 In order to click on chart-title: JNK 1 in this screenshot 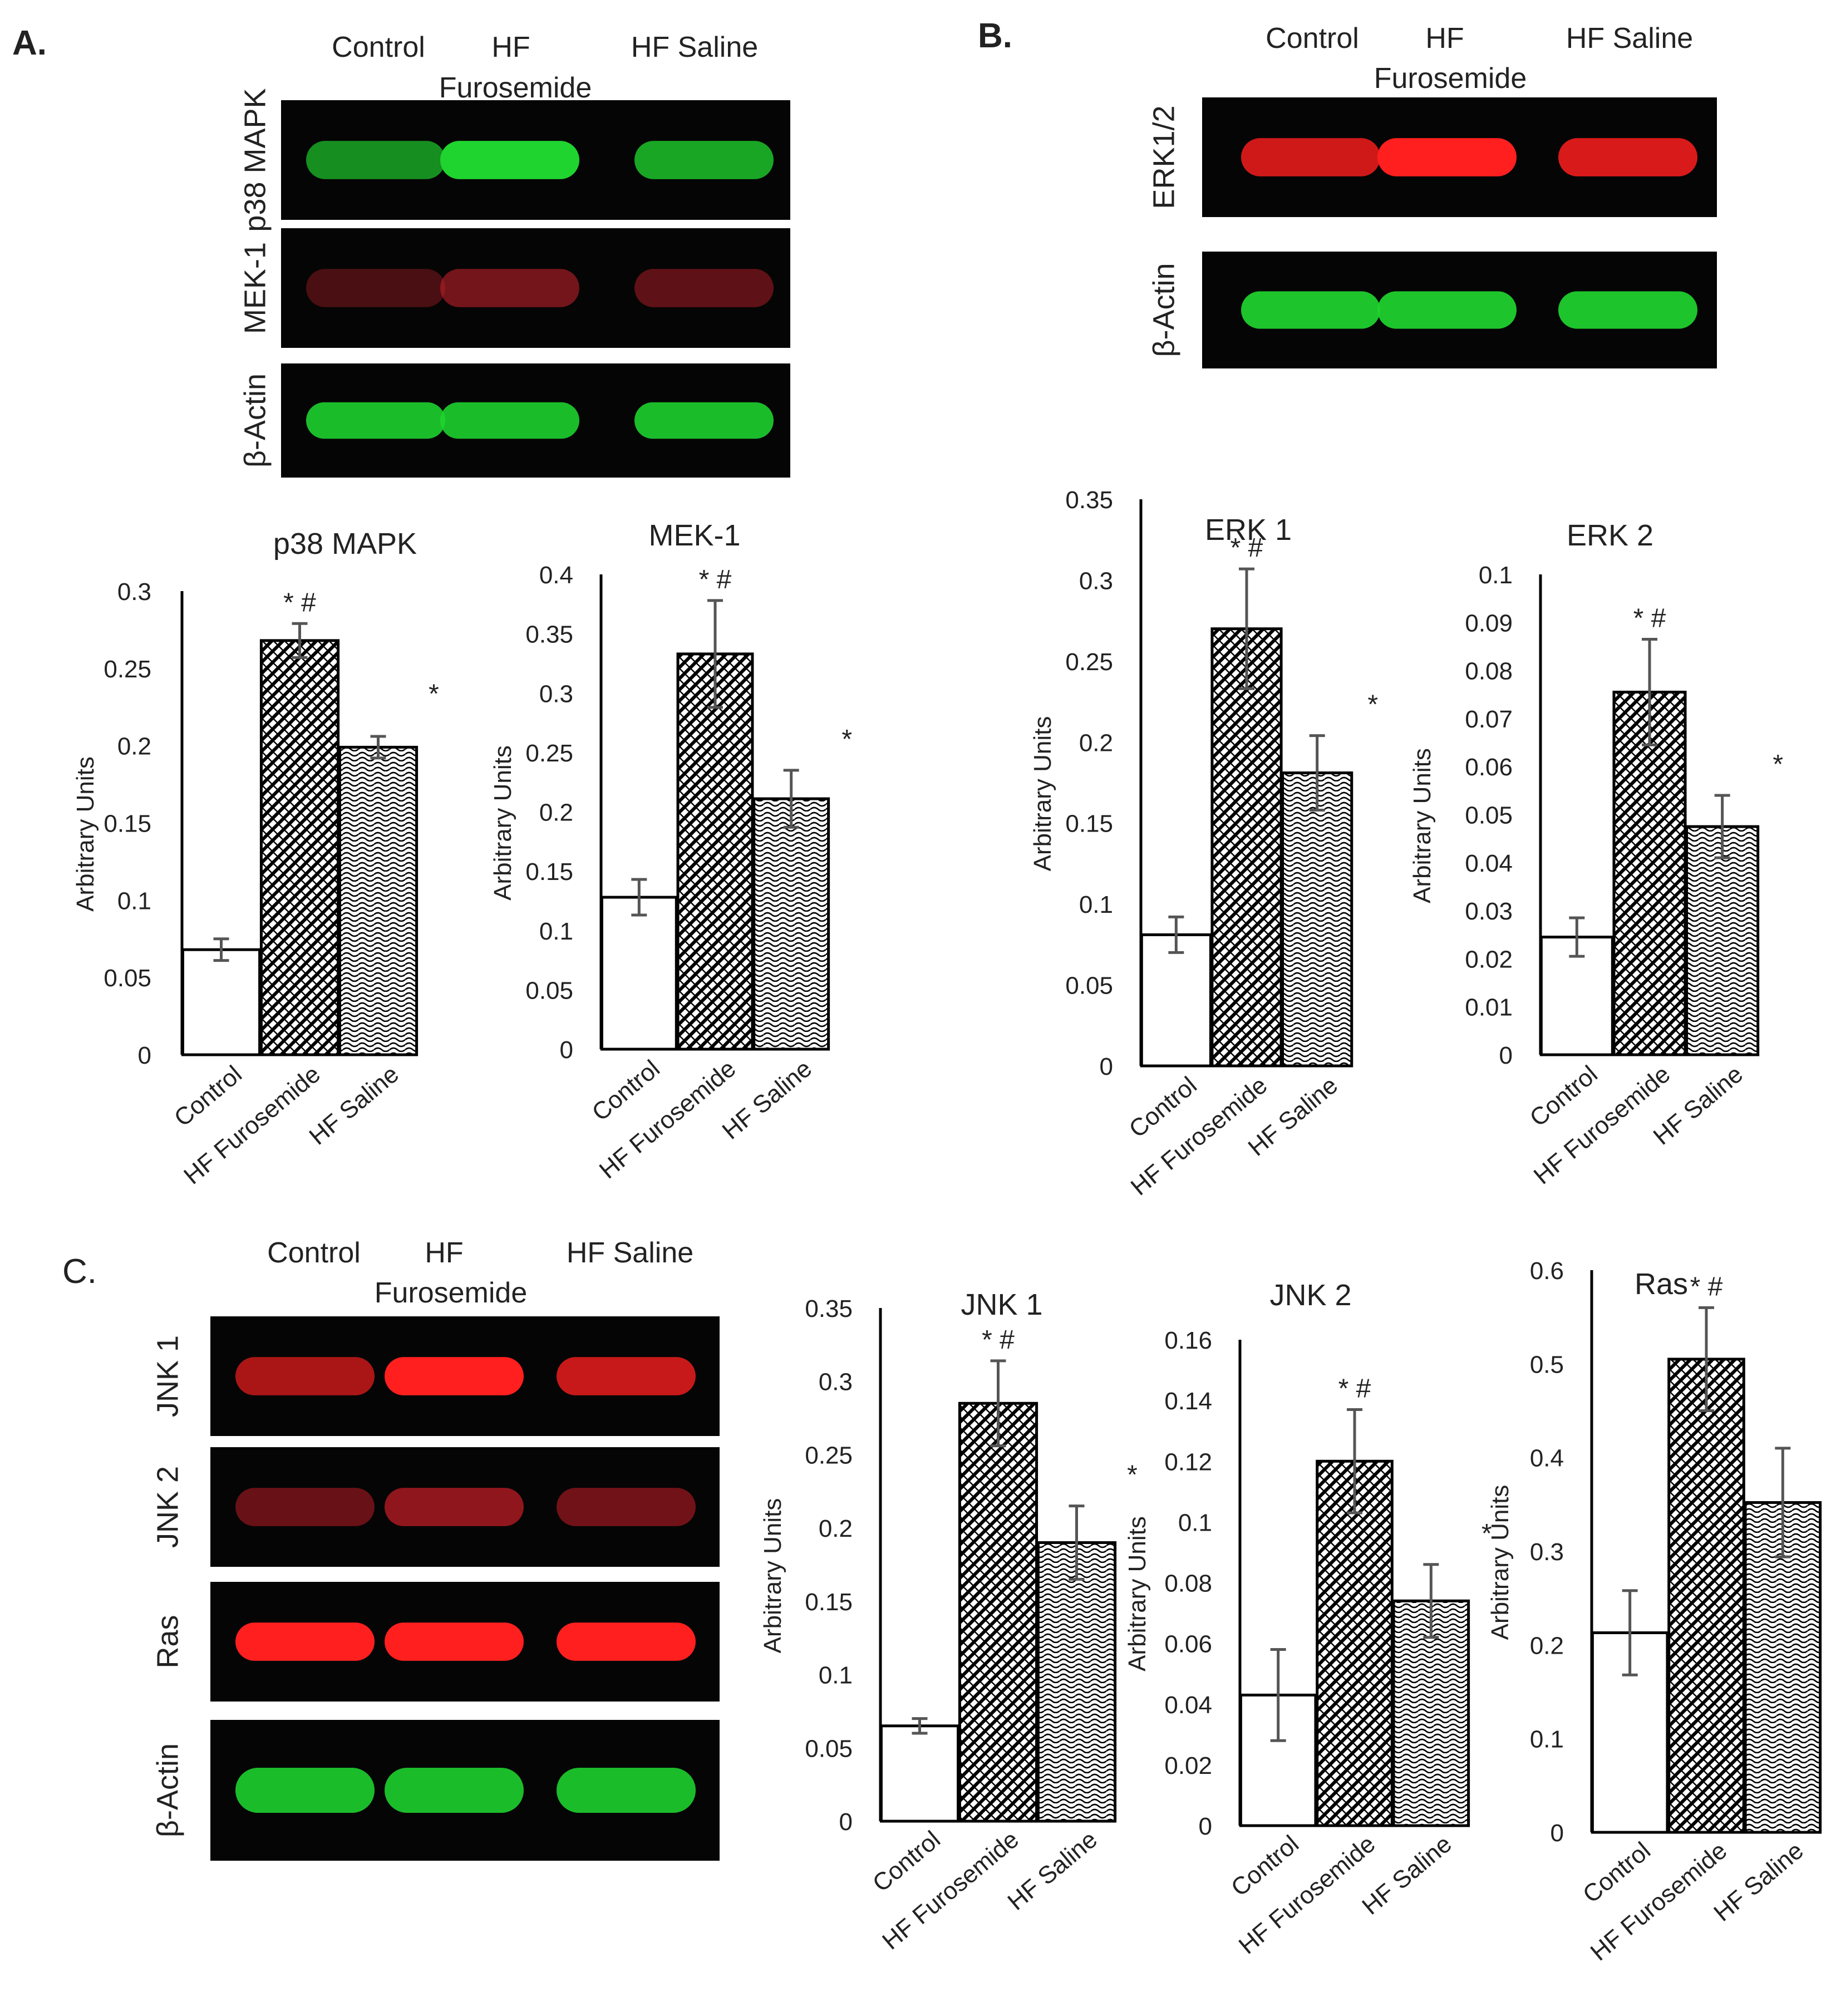, I will do `click(1001, 1305)`.